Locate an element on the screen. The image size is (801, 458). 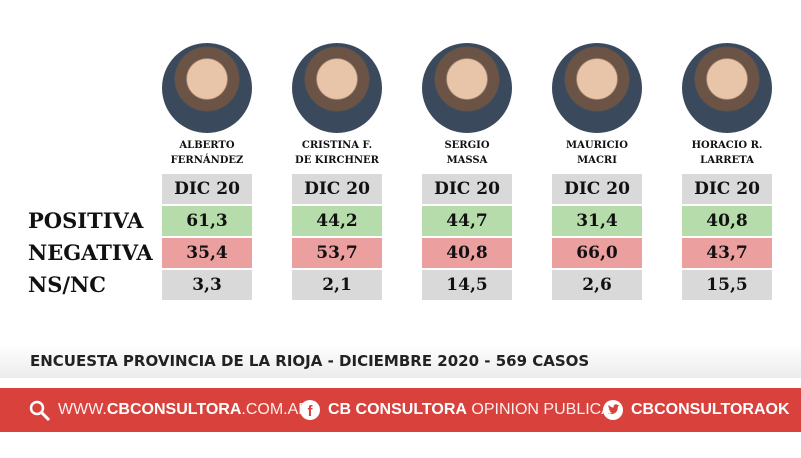
row-label: NS/NC is located at coordinates (67, 284).